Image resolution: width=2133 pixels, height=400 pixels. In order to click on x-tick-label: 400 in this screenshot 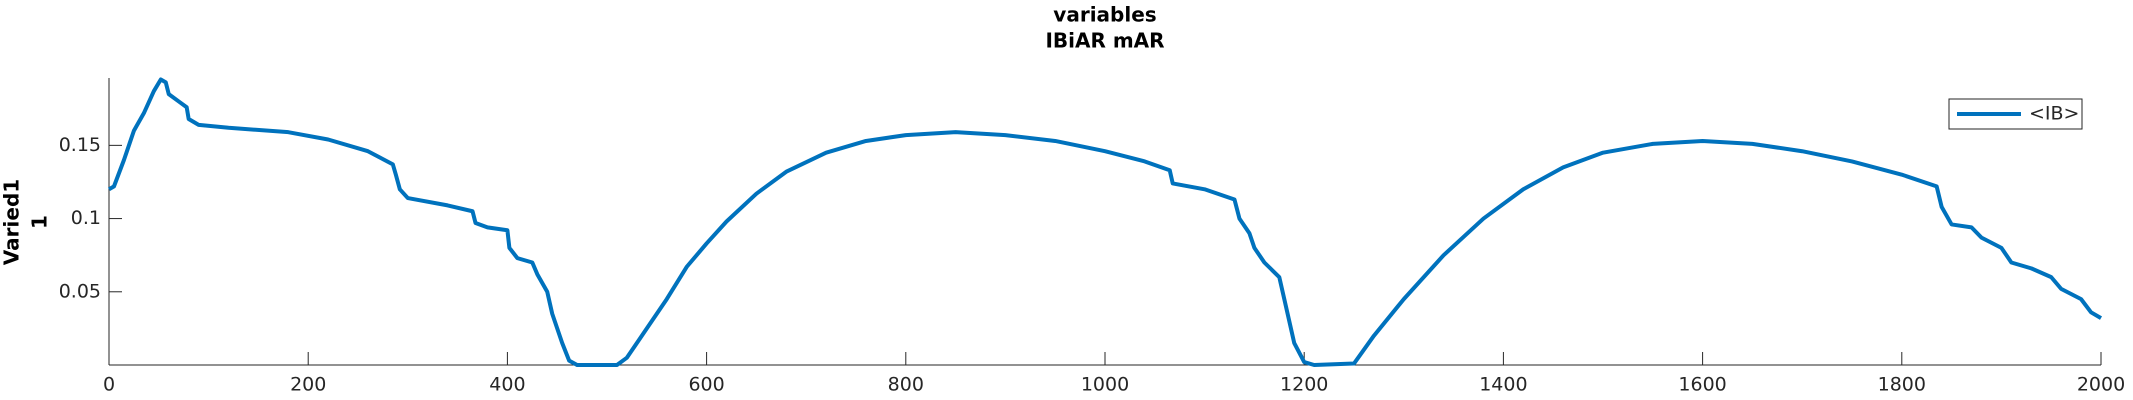, I will do `click(507, 385)`.